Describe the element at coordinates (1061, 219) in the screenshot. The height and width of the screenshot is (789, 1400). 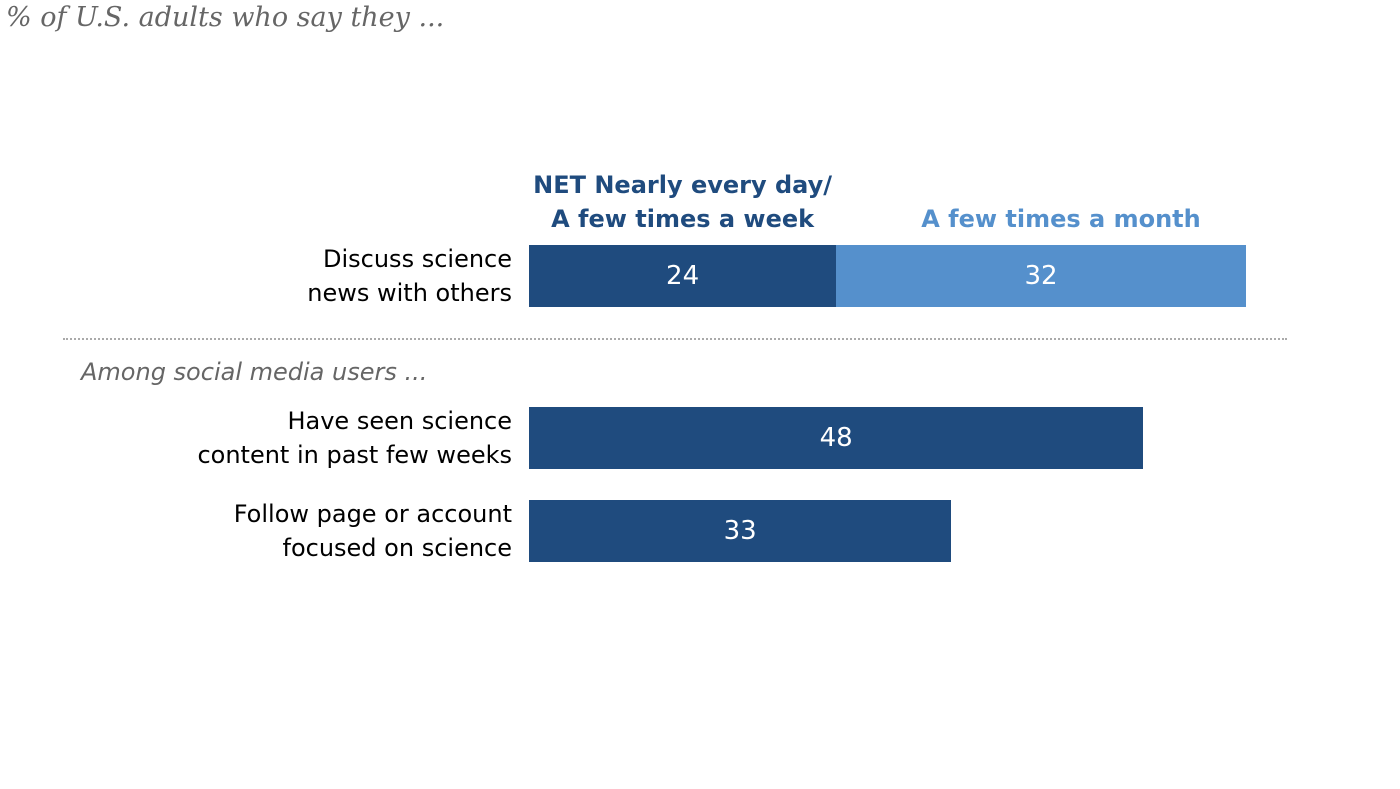
I see `legend-label: A few times a month` at that location.